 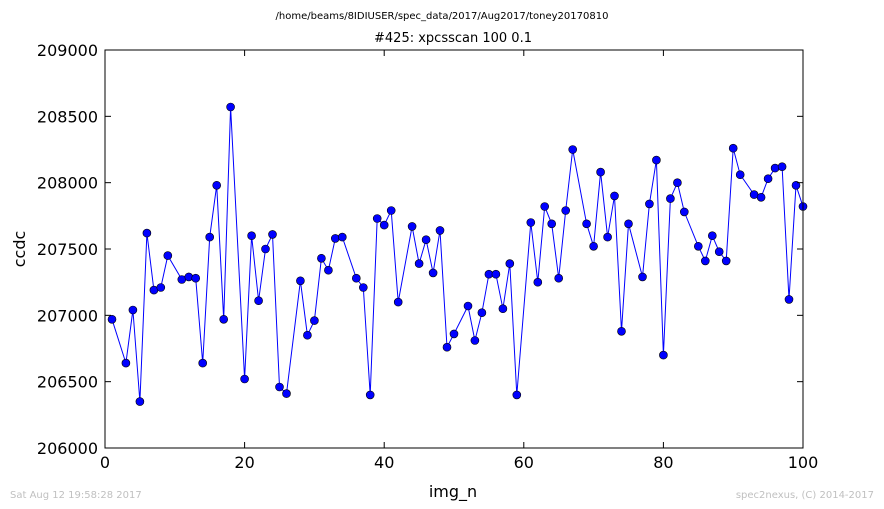 What do you see at coordinates (524, 462) in the screenshot?
I see `x-tick-label: 60` at bounding box center [524, 462].